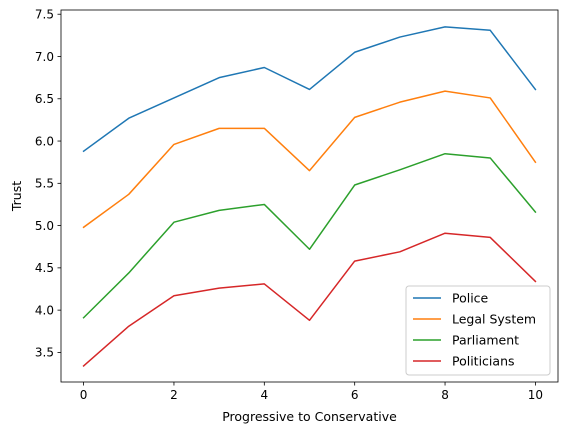 This screenshot has width=567, height=434. What do you see at coordinates (44, 99) in the screenshot?
I see `y-tick-label: 6.5` at bounding box center [44, 99].